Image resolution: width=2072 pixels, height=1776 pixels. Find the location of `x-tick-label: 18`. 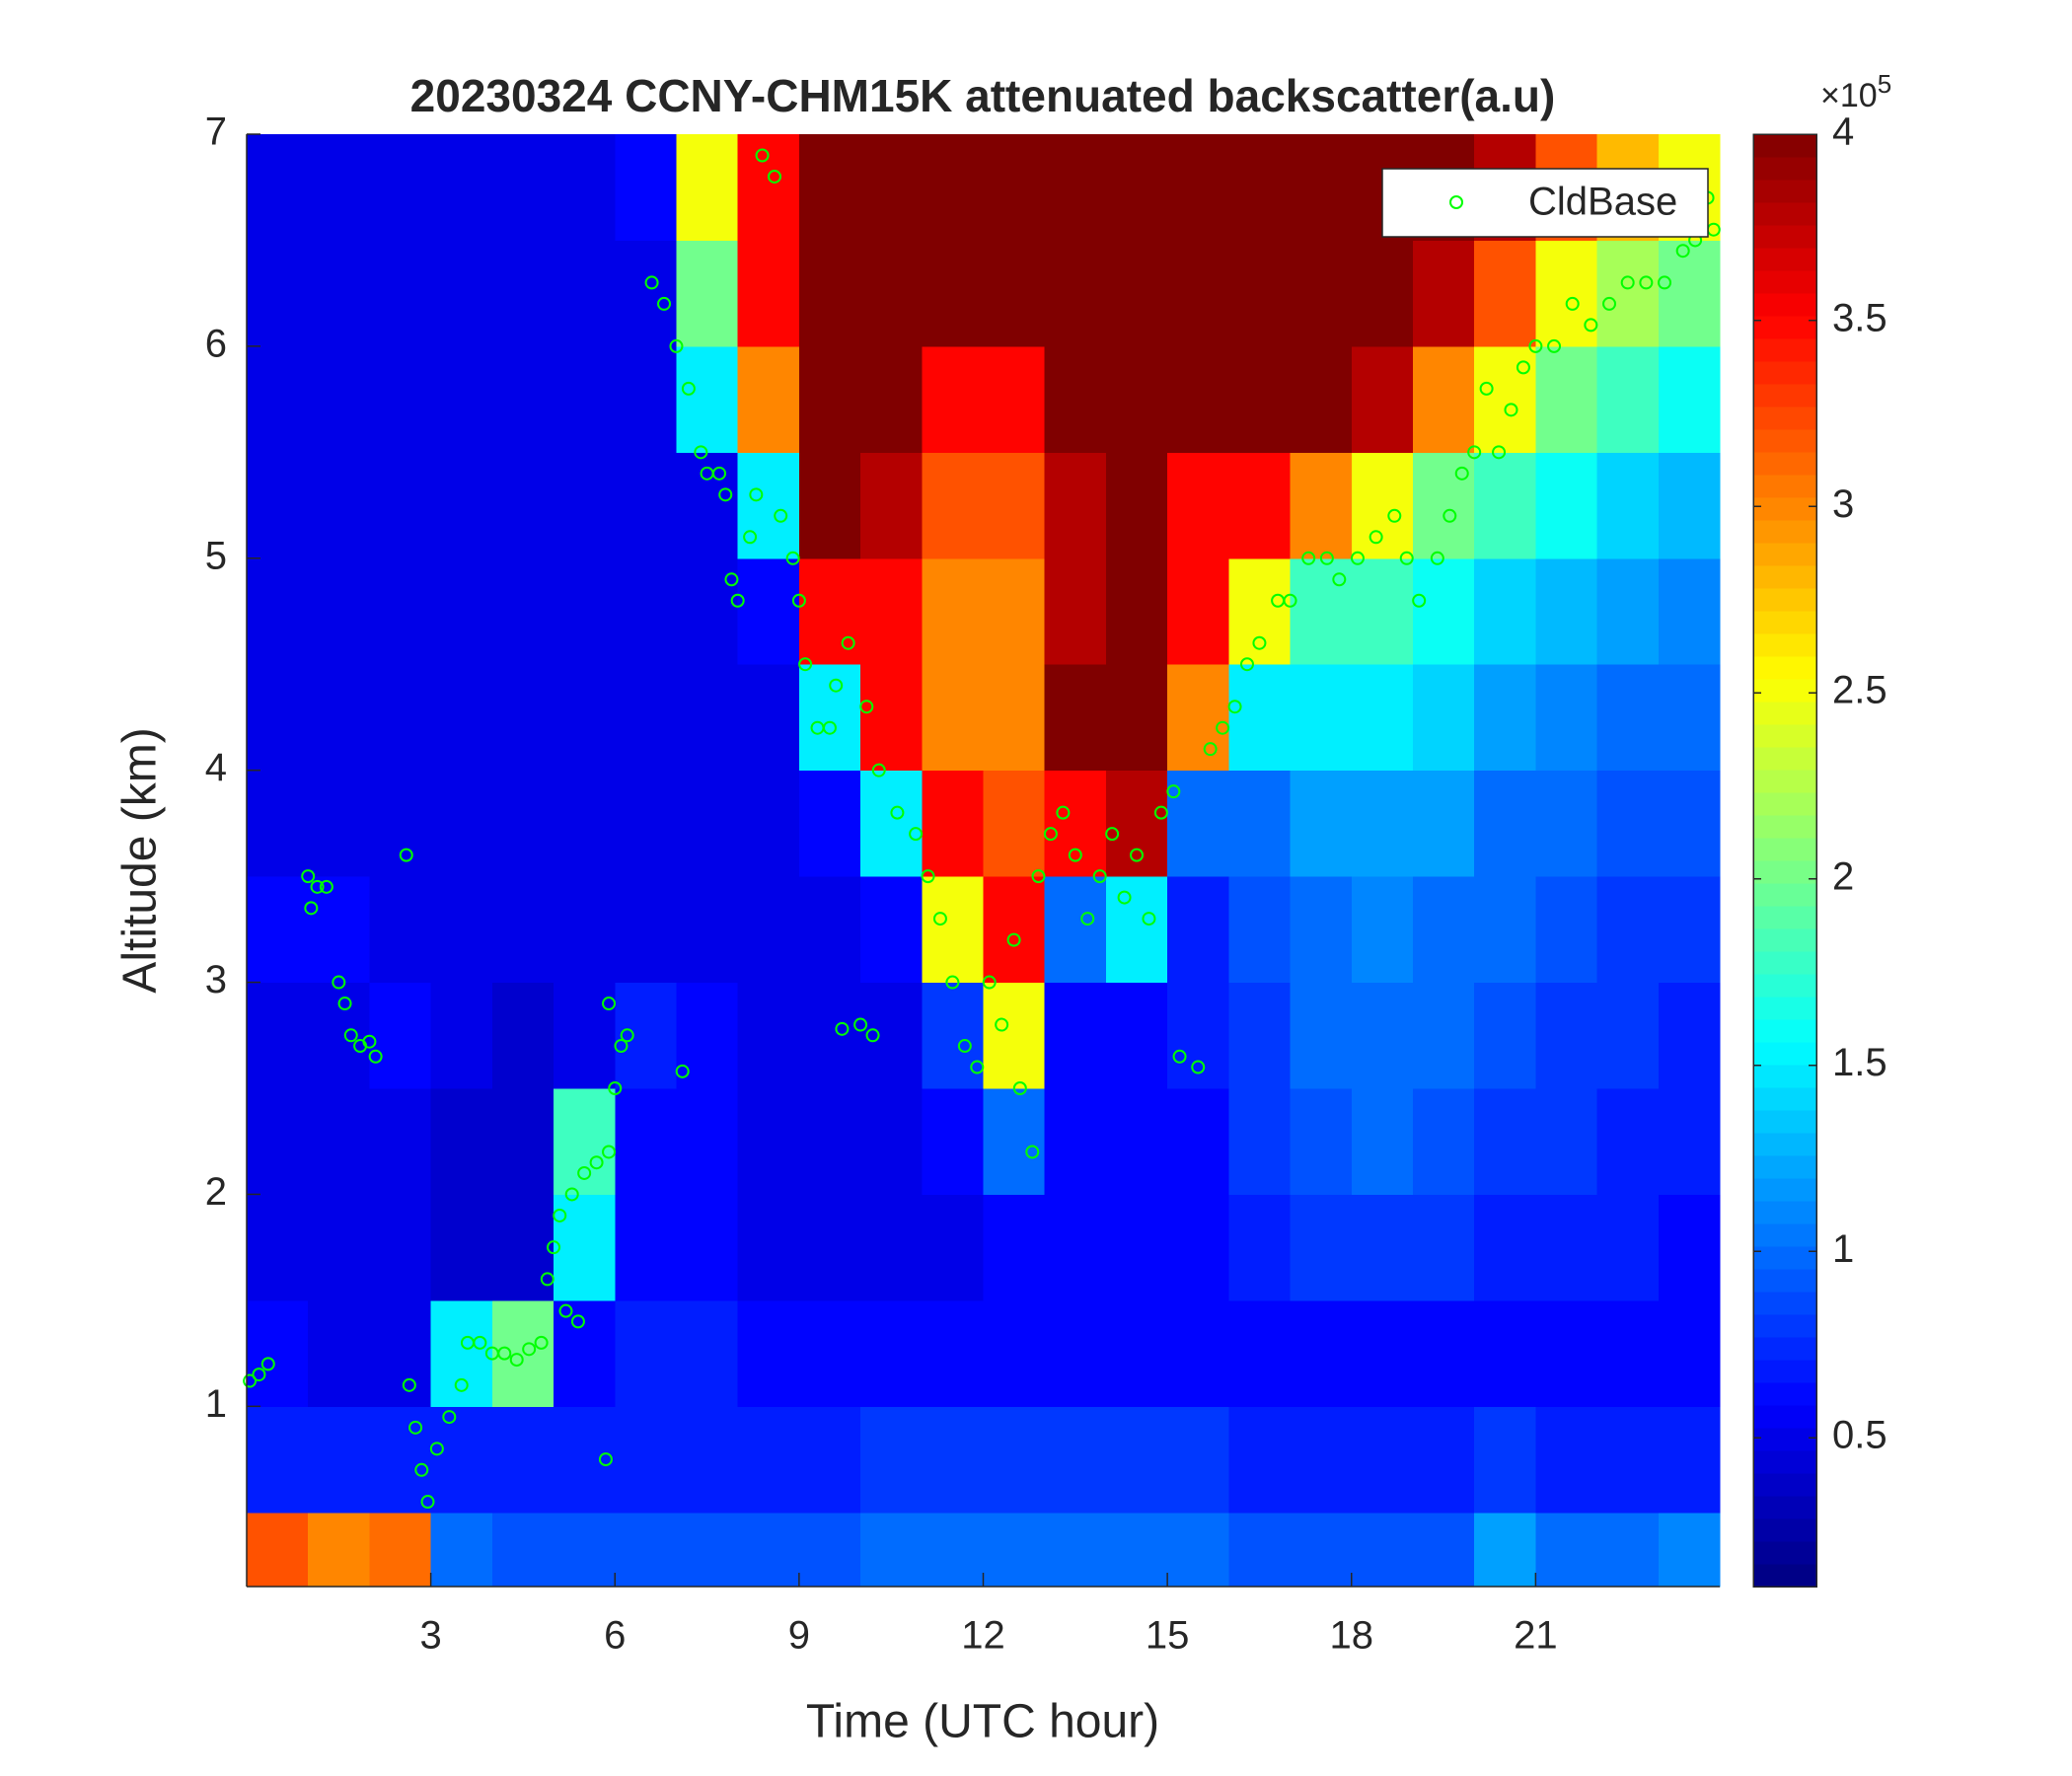

x-tick-label: 18 is located at coordinates (1352, 1636).